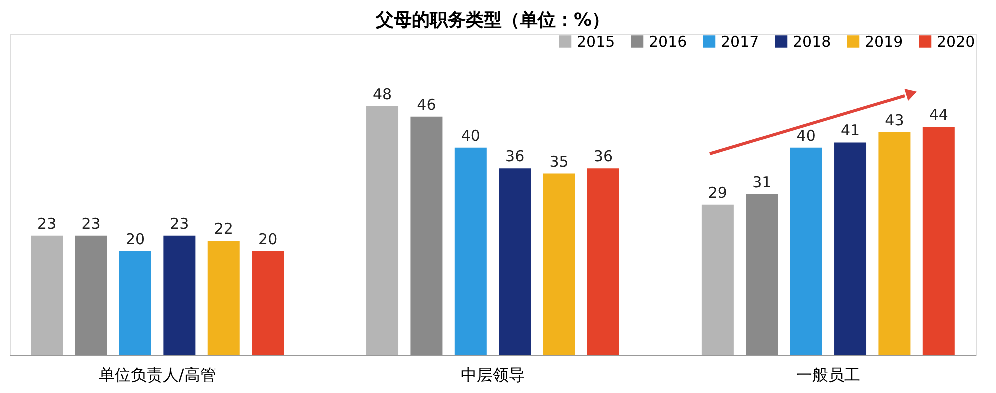  I want to click on data-label: 41, so click(850, 131).